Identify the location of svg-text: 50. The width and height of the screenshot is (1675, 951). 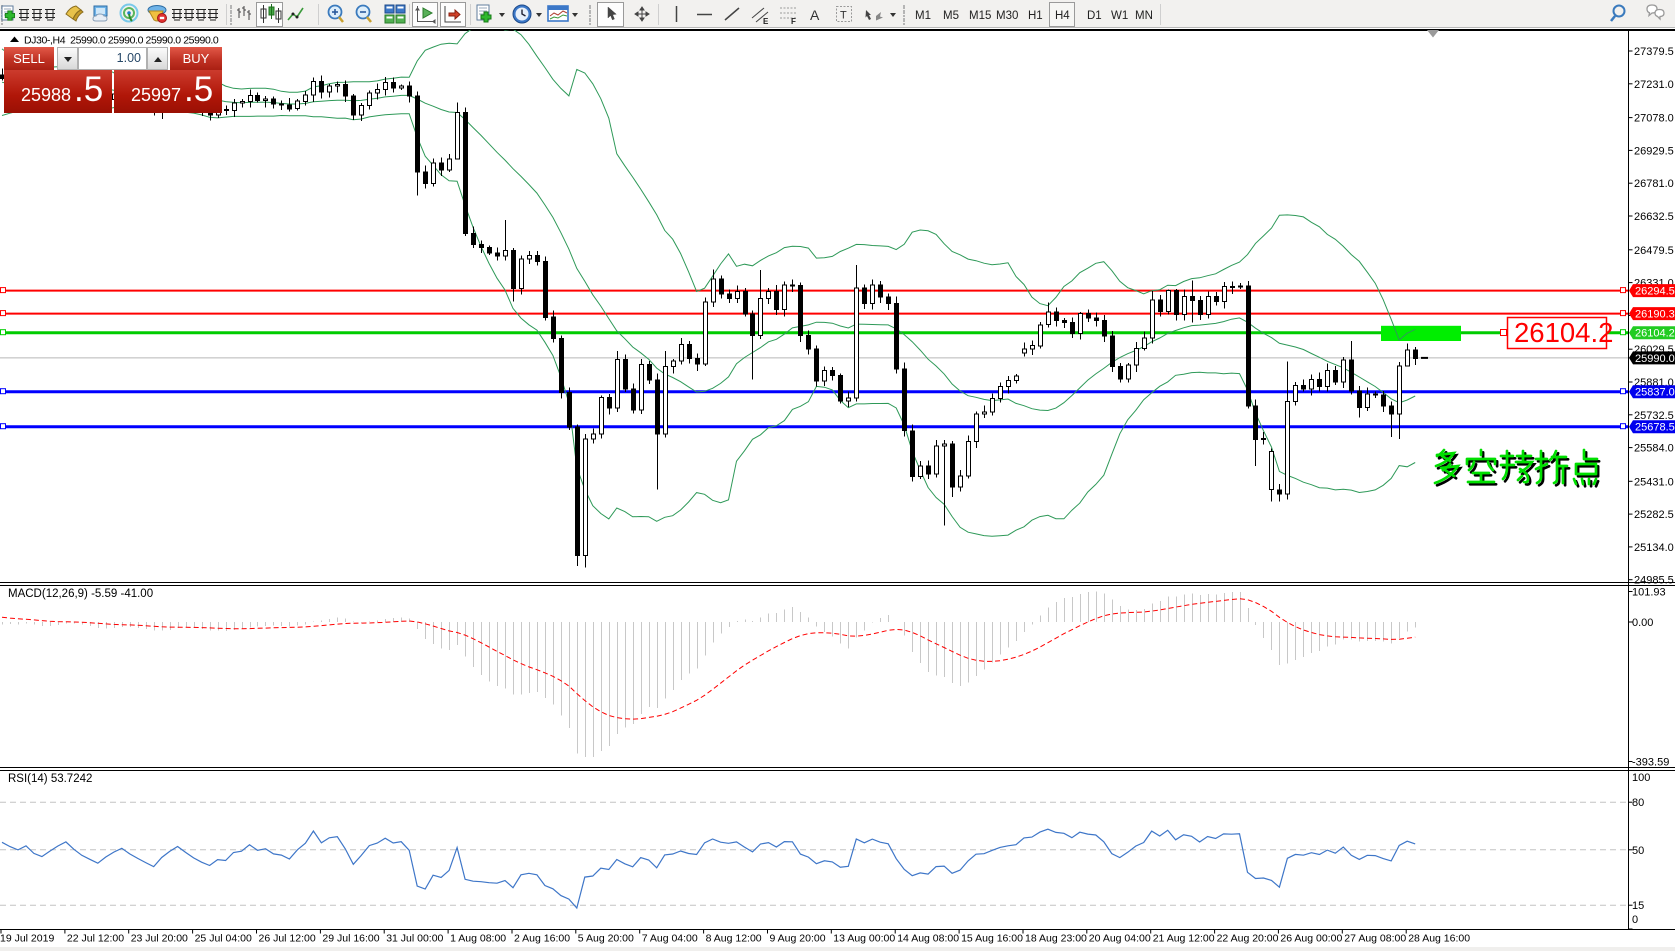
(1638, 851).